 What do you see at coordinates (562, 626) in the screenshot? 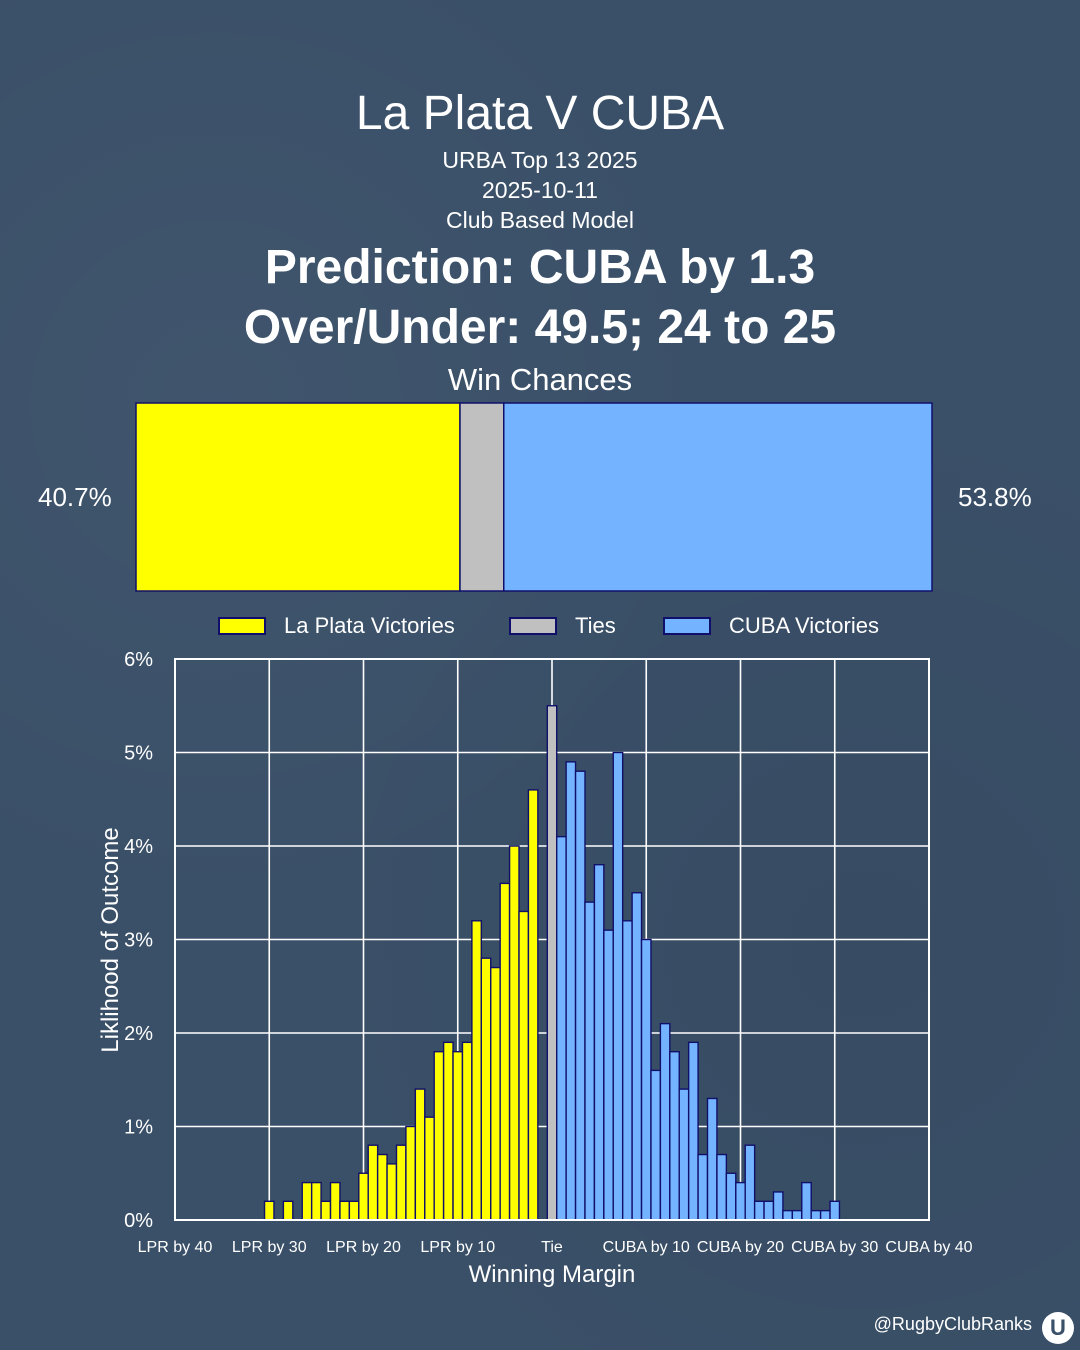
I see `legend-item-tie: Ties` at bounding box center [562, 626].